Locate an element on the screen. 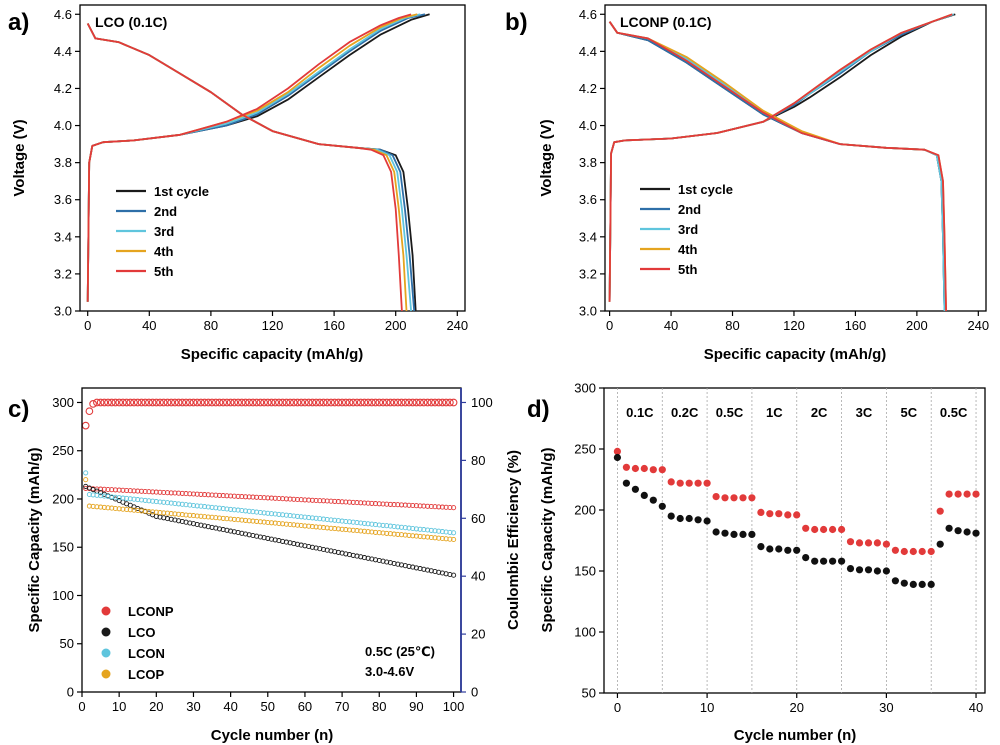  panel-c-label: c) is located at coordinates (18, 409).